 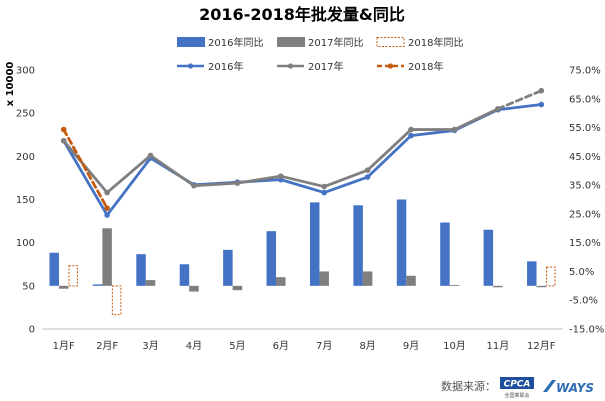 What do you see at coordinates (498, 346) in the screenshot?
I see `x-tick-label: 11月` at bounding box center [498, 346].